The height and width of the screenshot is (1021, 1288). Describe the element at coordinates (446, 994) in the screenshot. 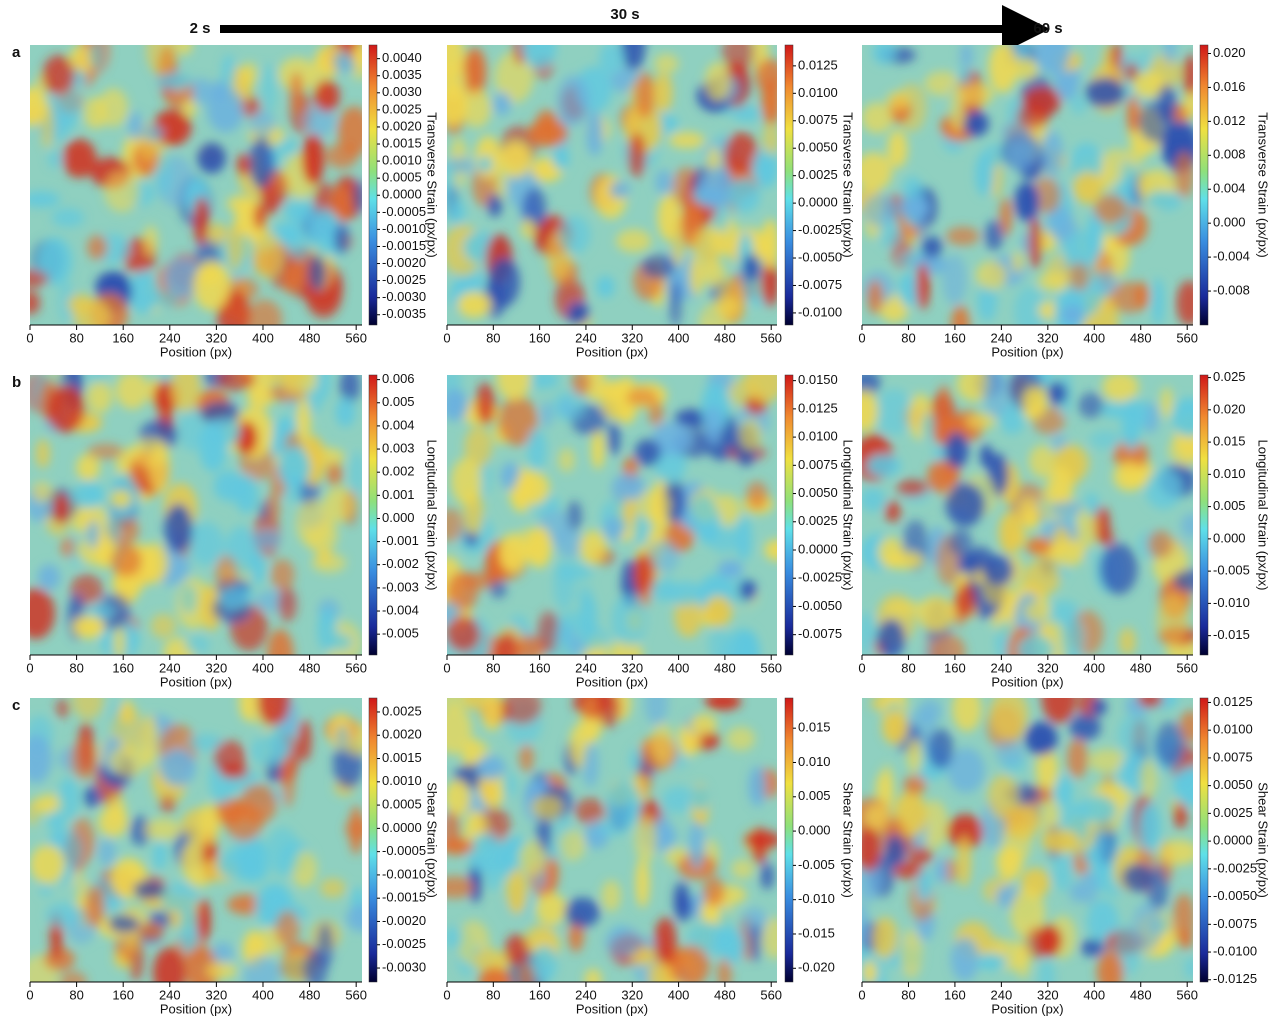

I see `x-tick-label: 0` at that location.